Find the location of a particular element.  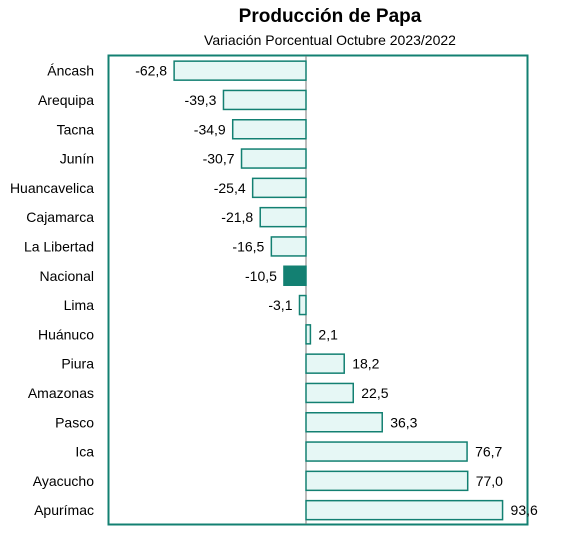

value-label: 18,2 is located at coordinates (365, 364).